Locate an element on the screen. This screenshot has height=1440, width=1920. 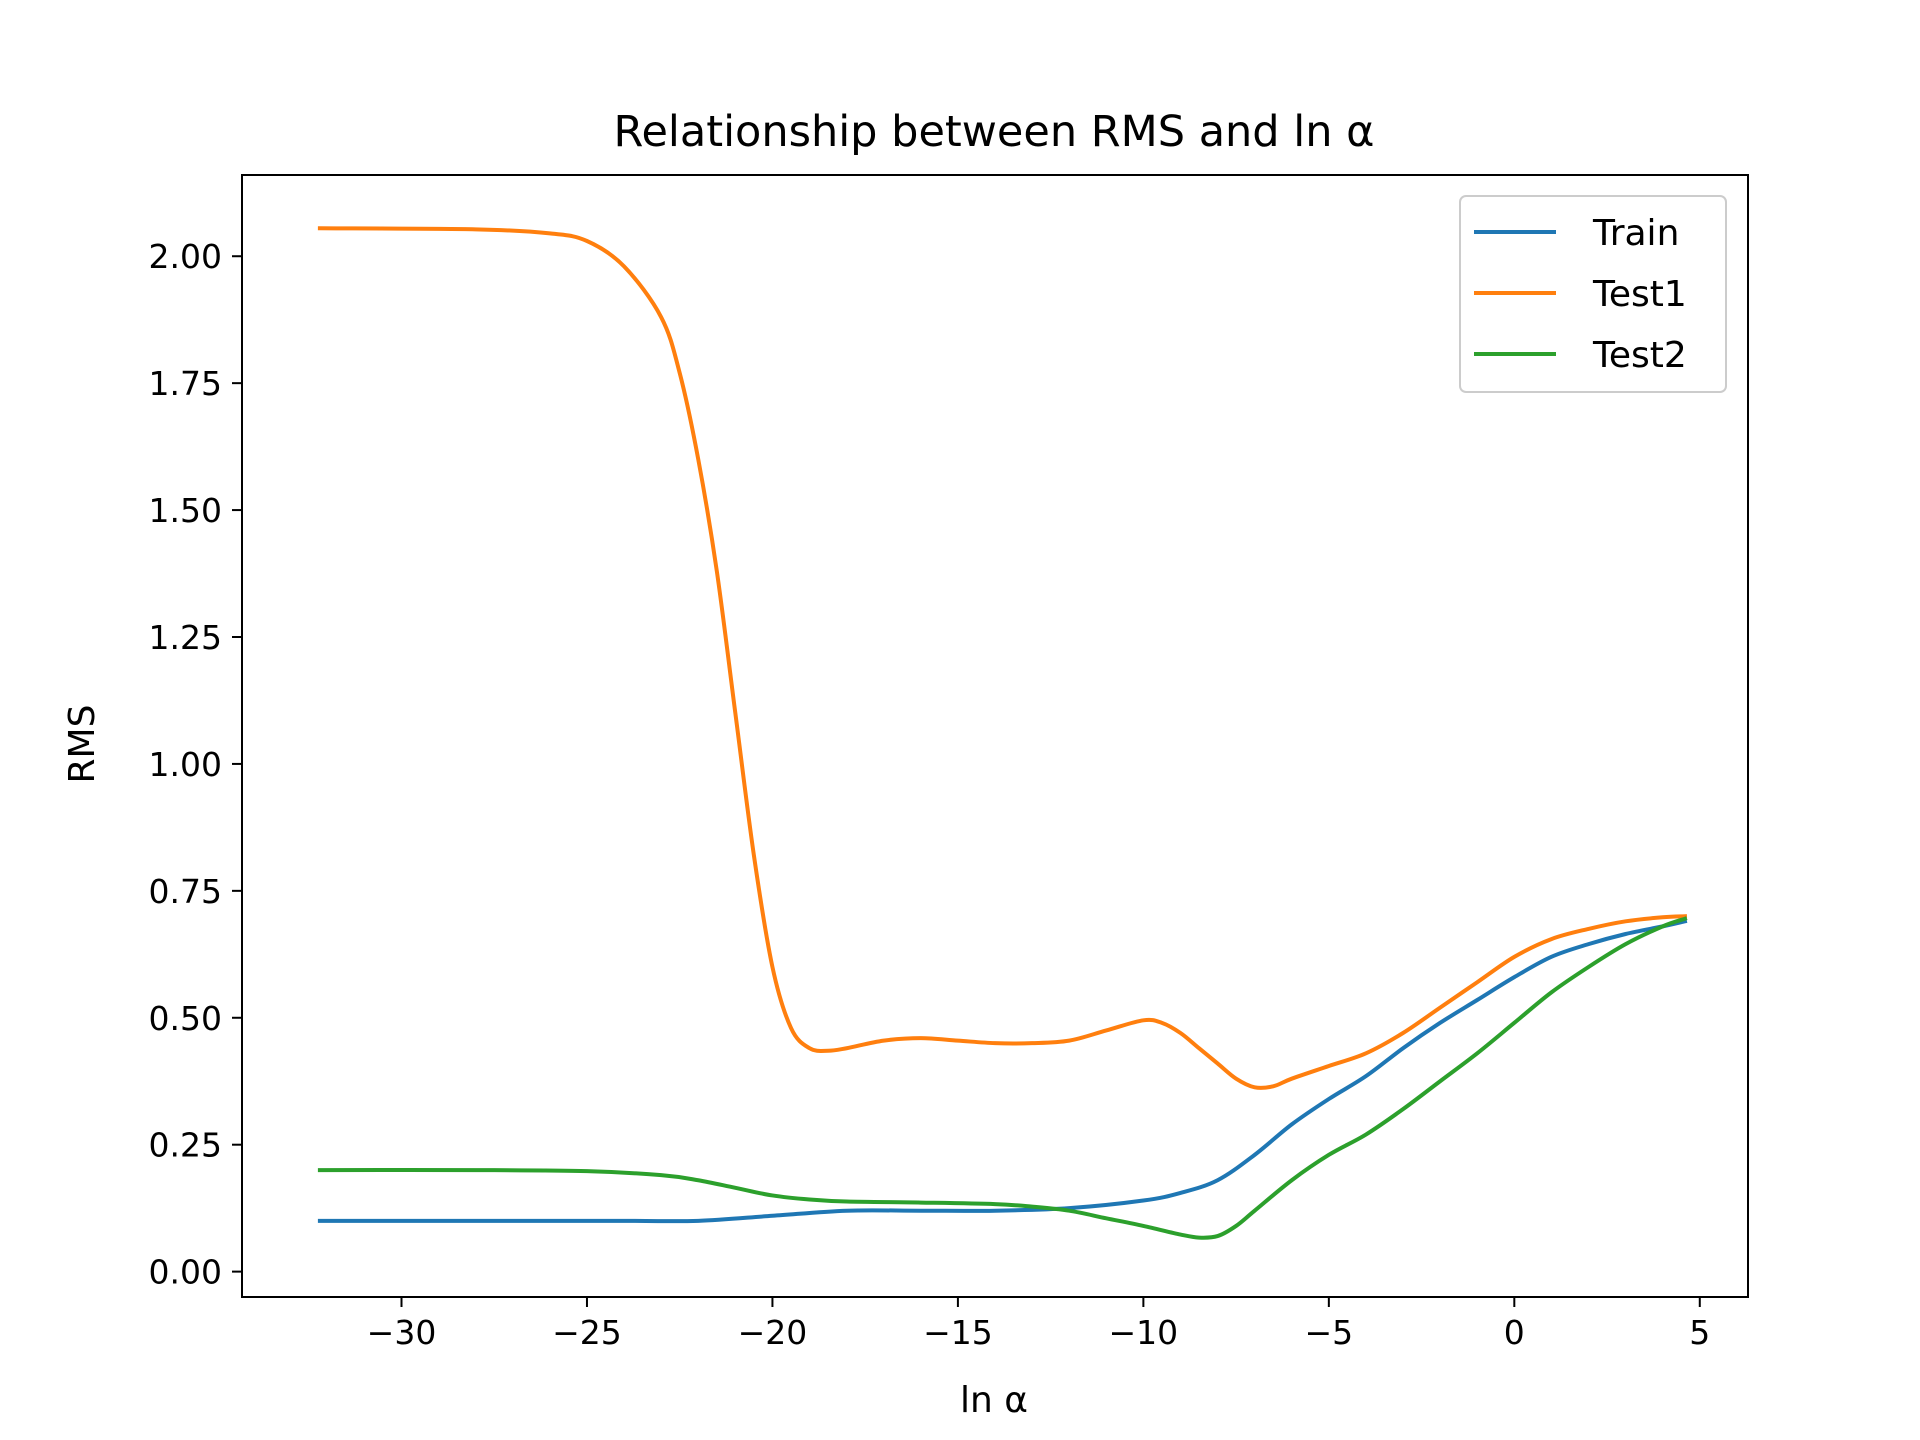
x-tick-label: −5 is located at coordinates (1329, 1332).